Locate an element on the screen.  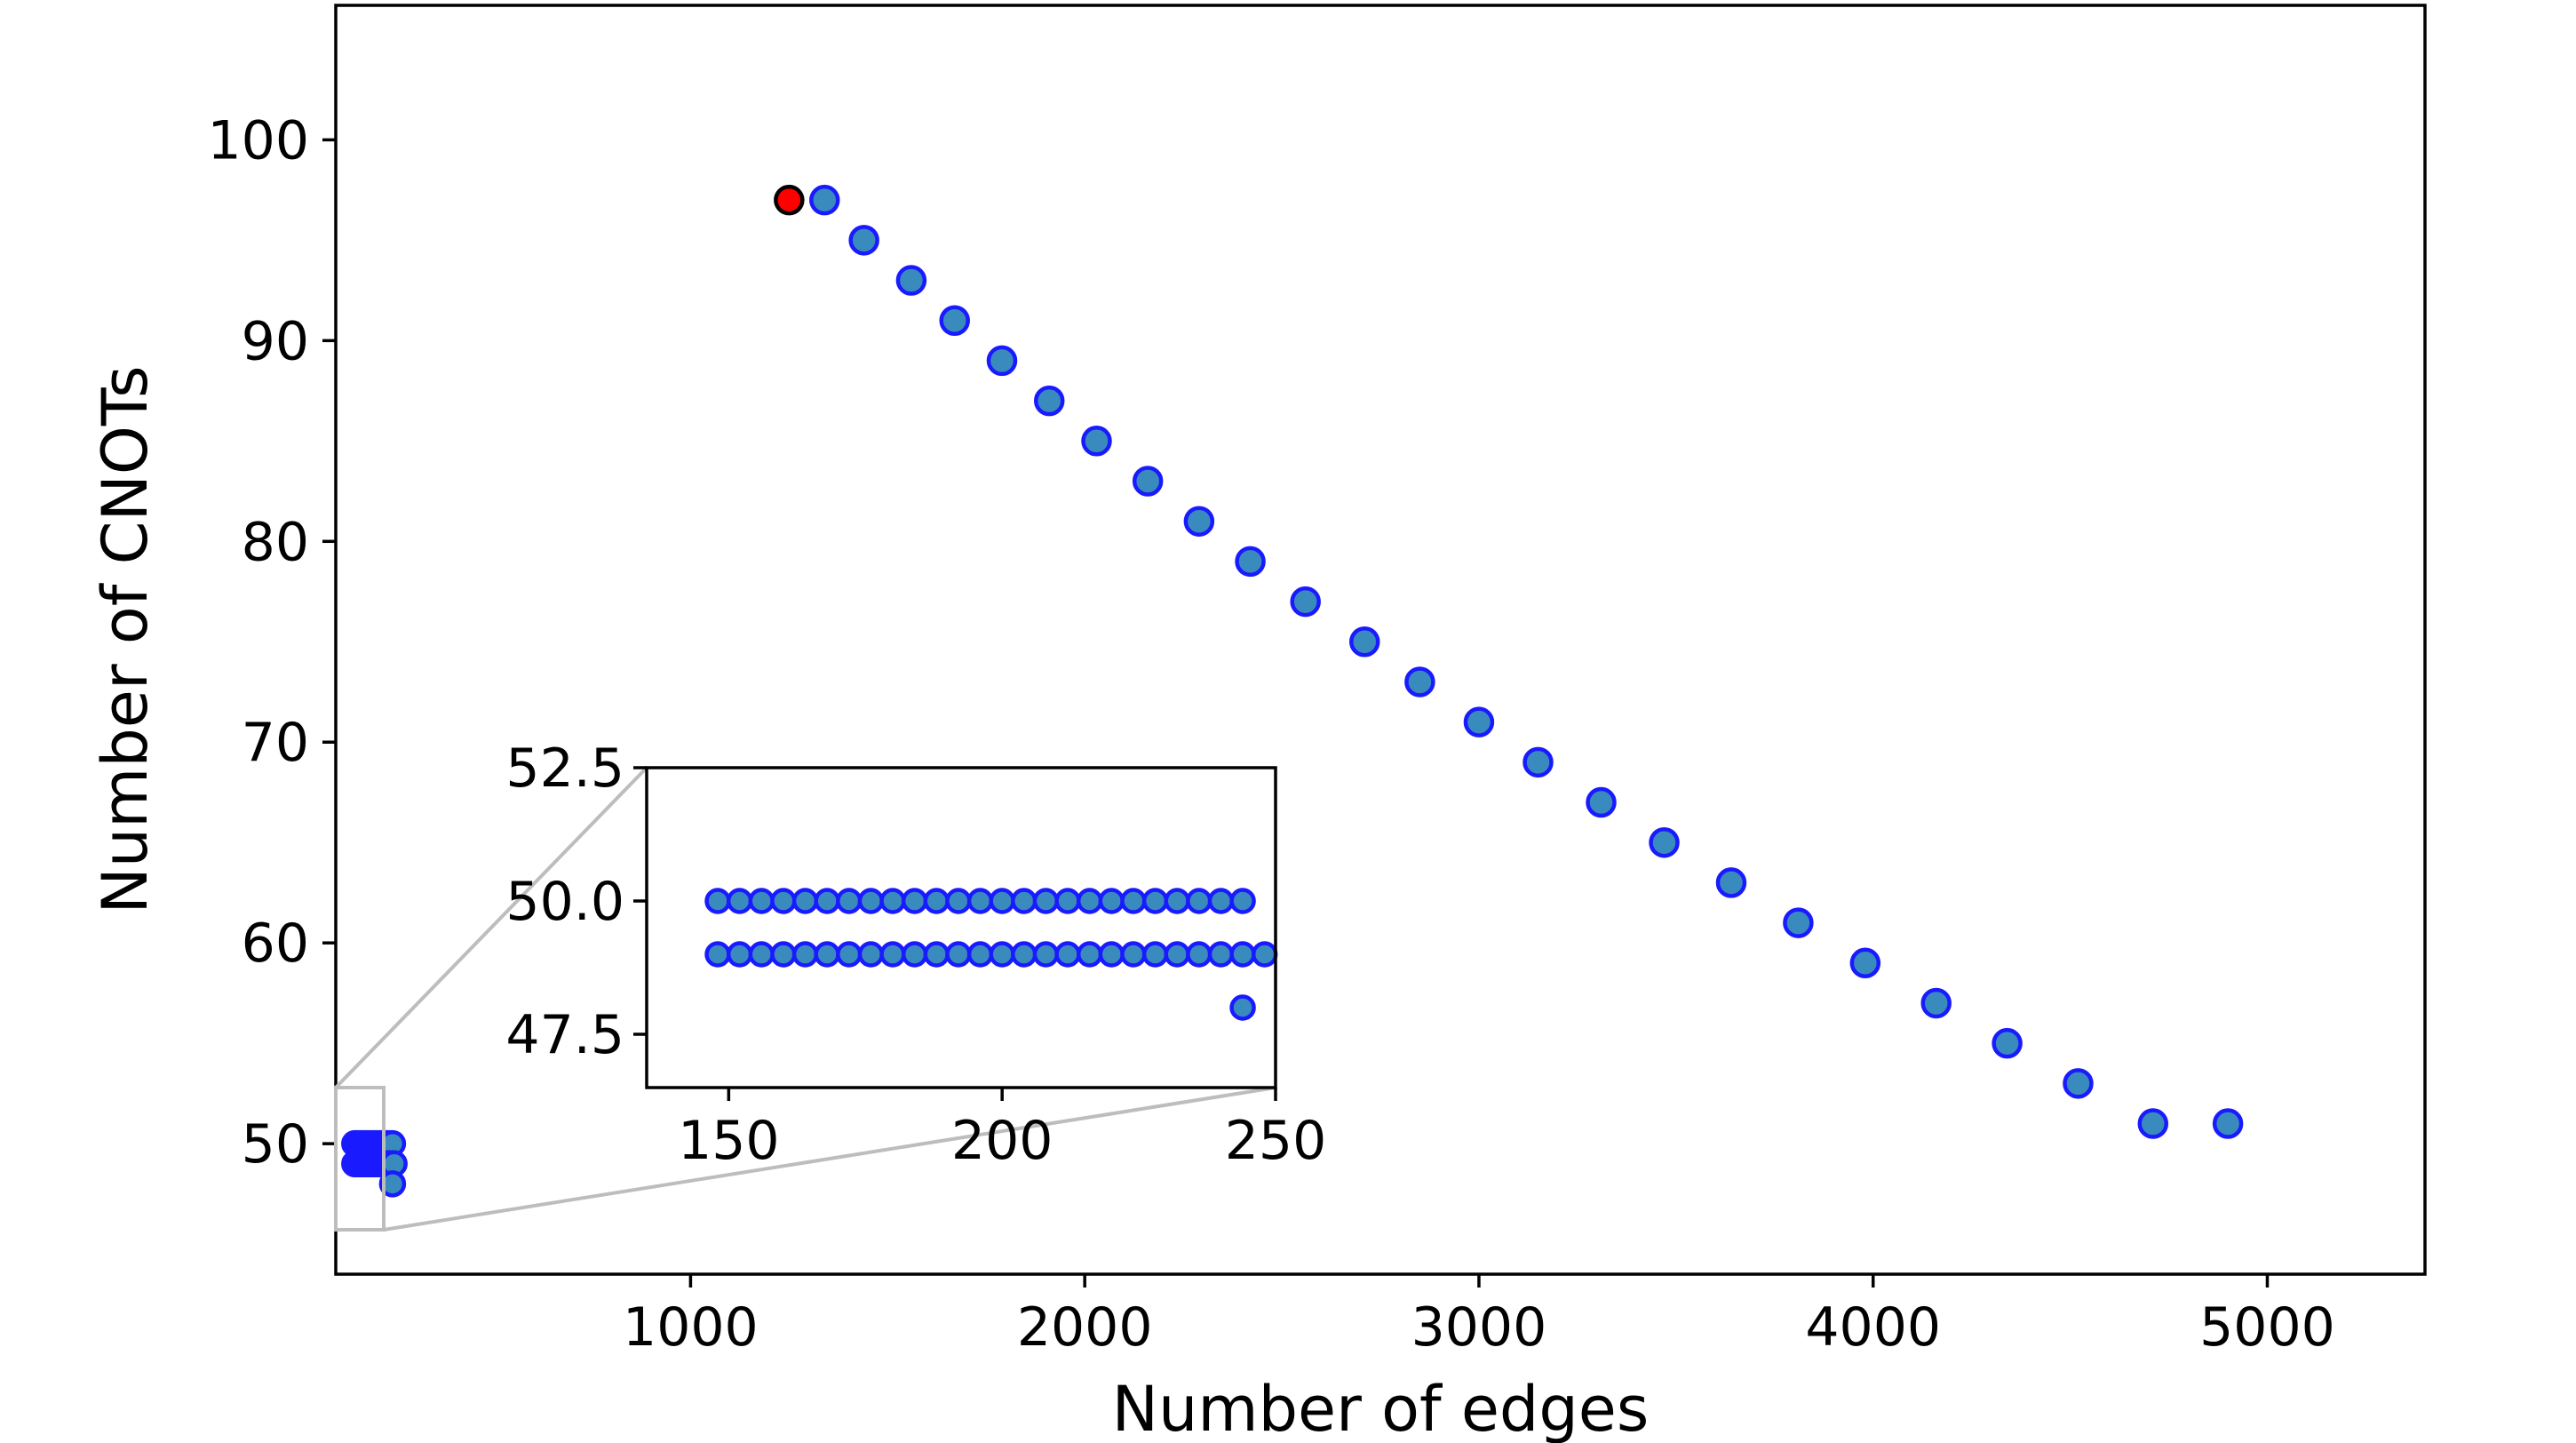
y-tick-label: 90 is located at coordinates (275, 341).